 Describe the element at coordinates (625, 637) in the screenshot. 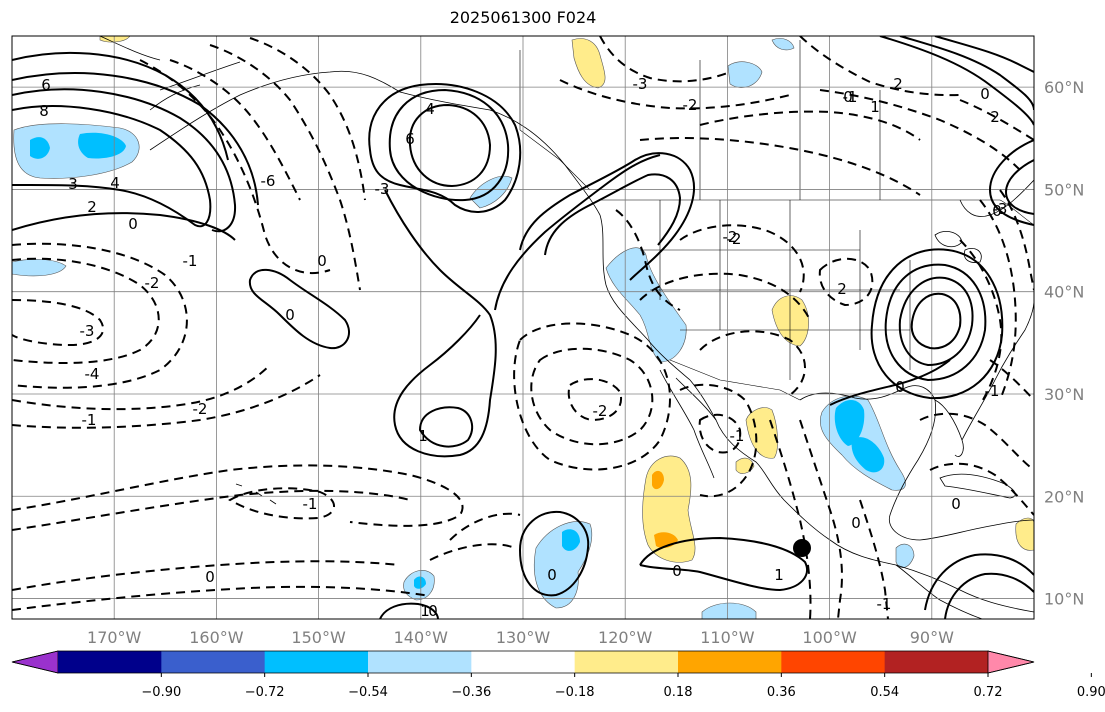

I see `longitude-label: 120°W` at that location.